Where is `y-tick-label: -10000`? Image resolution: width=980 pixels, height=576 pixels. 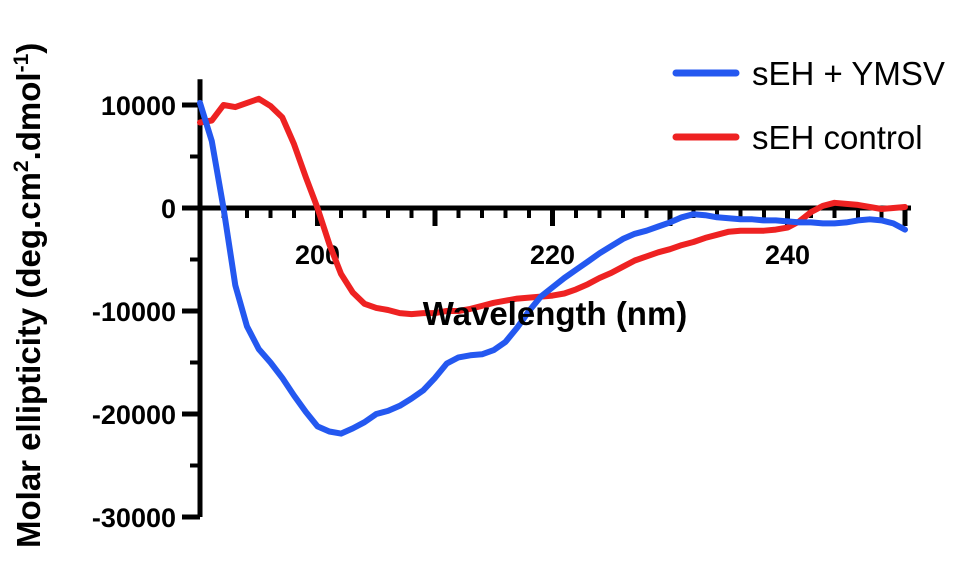
y-tick-label: -10000 is located at coordinates (134, 312).